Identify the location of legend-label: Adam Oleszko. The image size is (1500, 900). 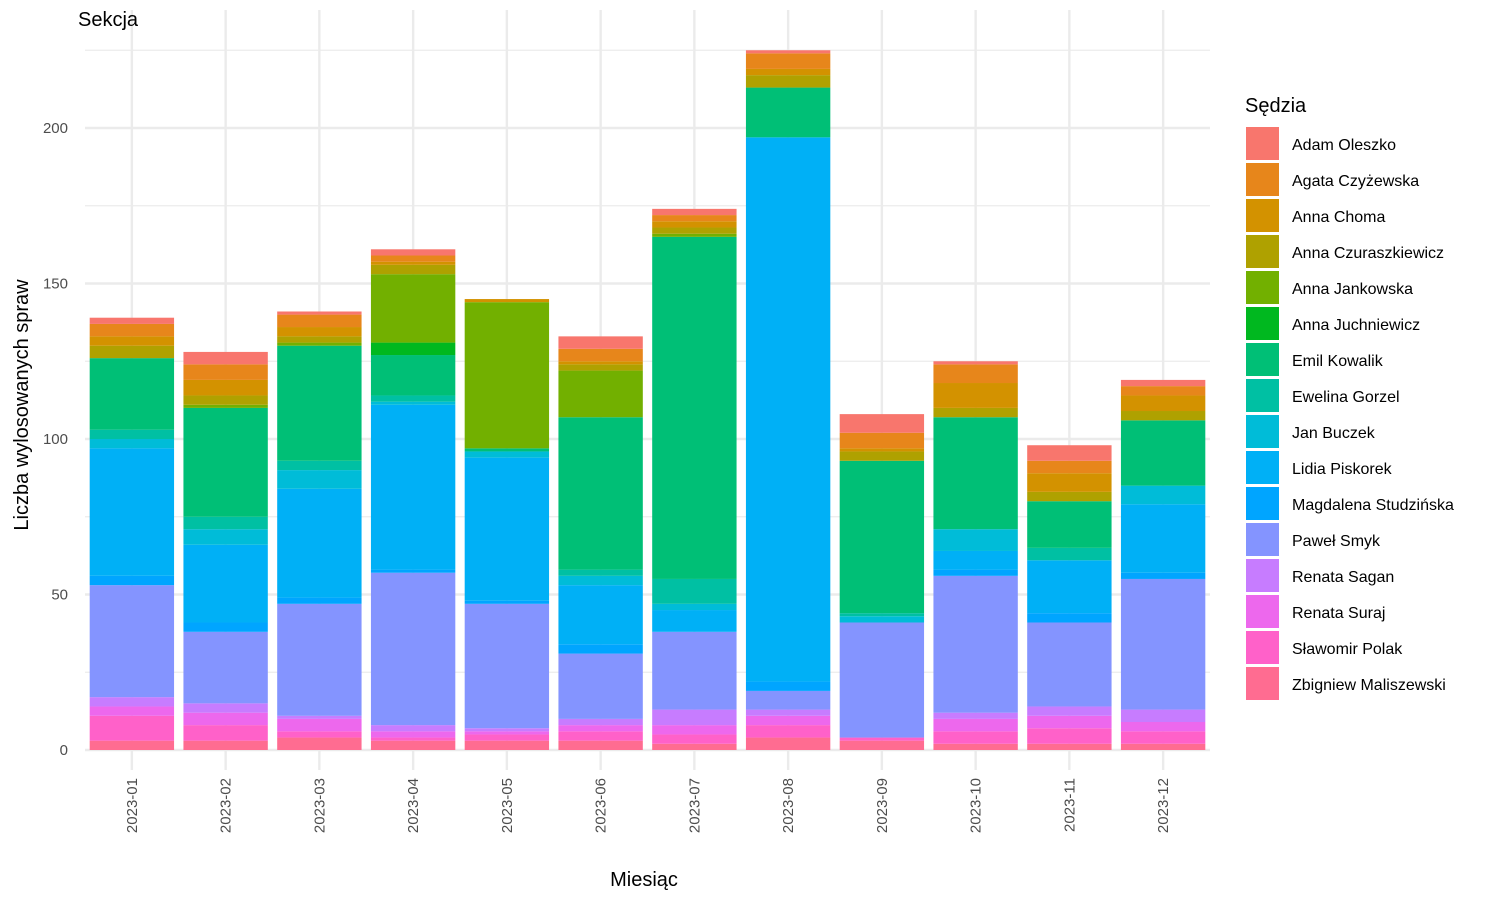
(1344, 145).